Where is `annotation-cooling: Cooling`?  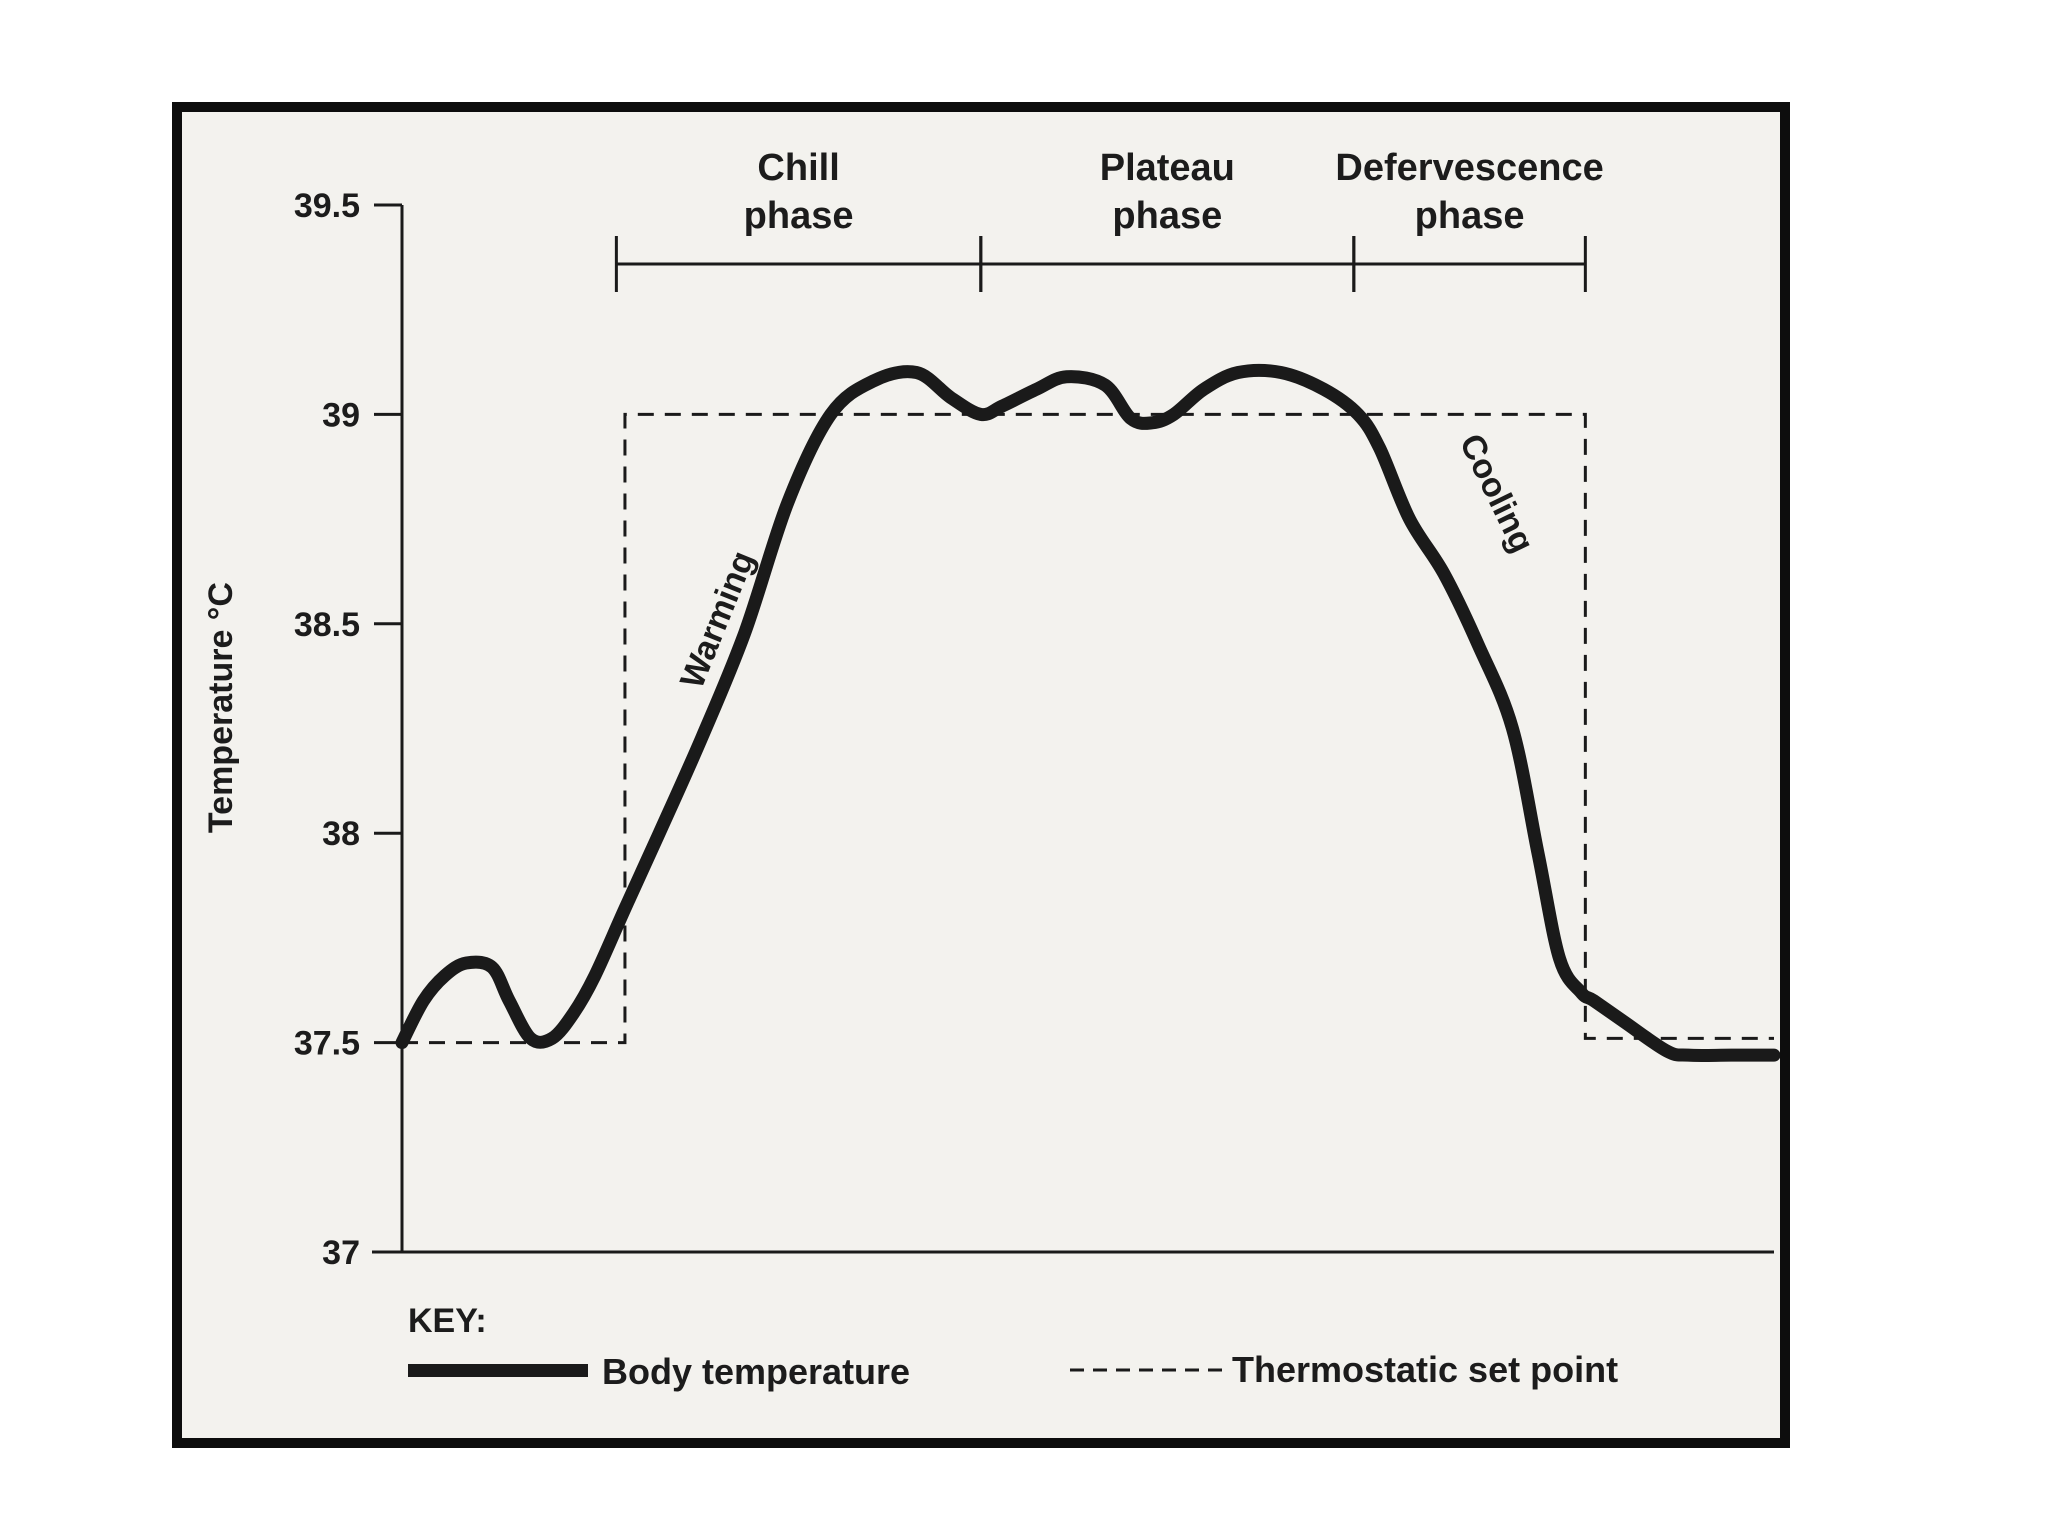
annotation-cooling: Cooling is located at coordinates (1497, 493).